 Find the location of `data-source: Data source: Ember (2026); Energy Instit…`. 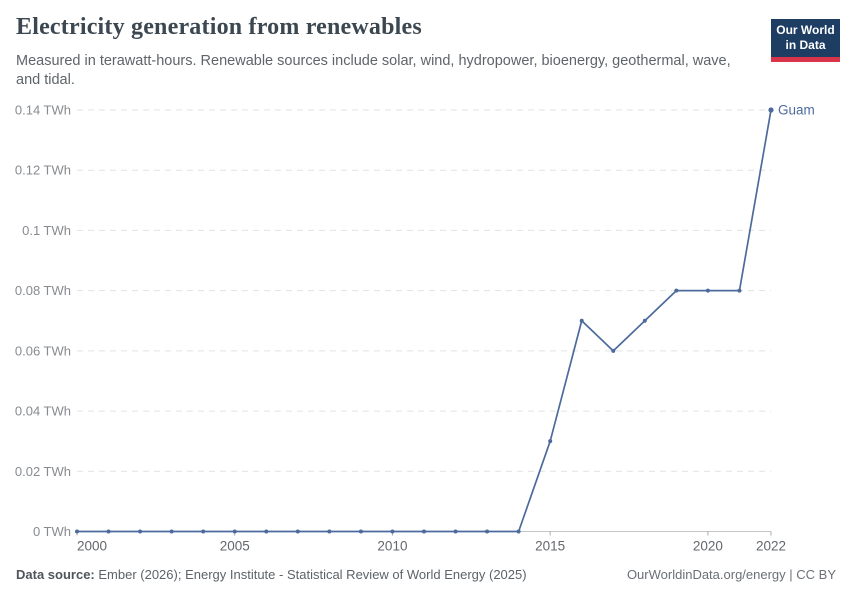

data-source: Data source: Ember (2026); Energy Instit… is located at coordinates (271, 574).